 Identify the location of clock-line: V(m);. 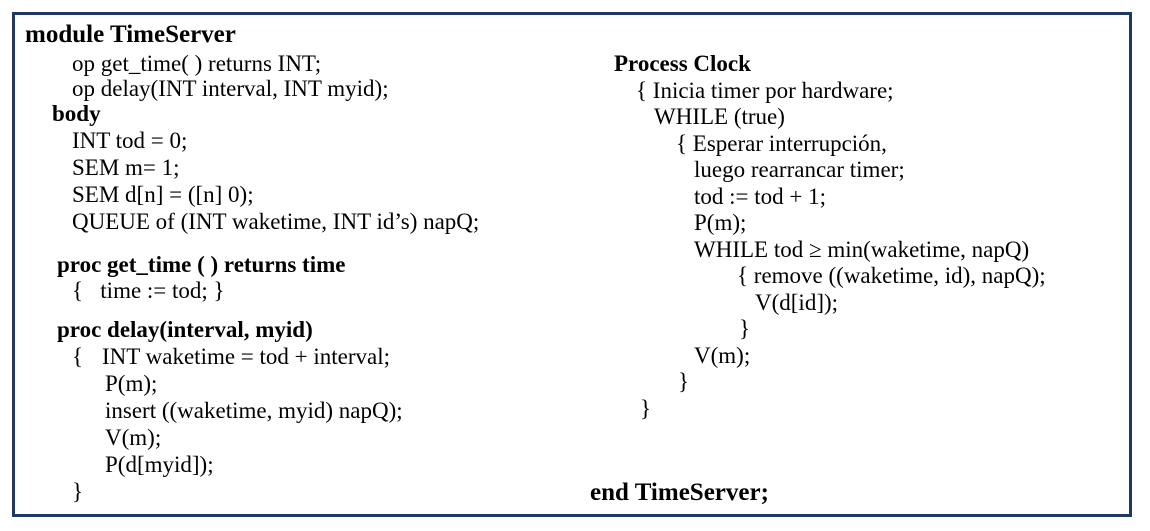
(722, 355).